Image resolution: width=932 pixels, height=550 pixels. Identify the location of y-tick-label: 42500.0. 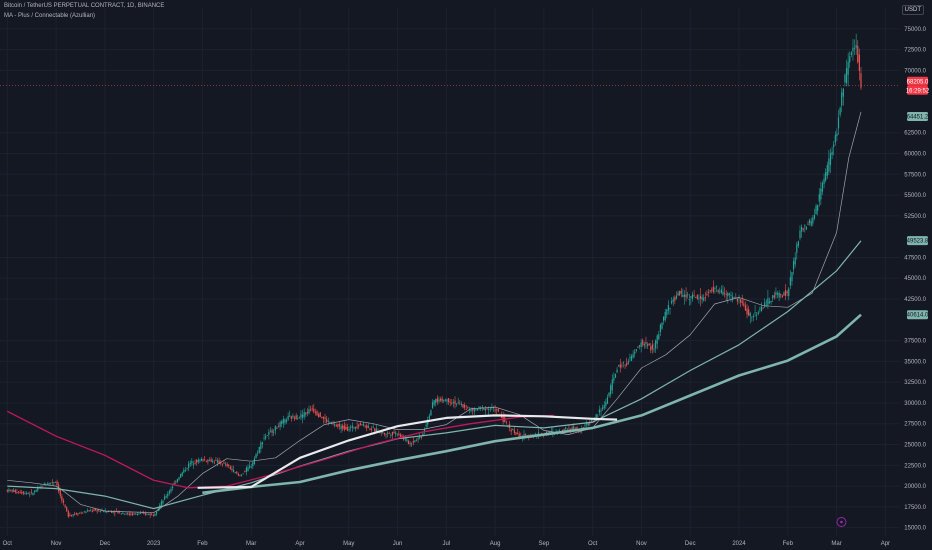
(915, 300).